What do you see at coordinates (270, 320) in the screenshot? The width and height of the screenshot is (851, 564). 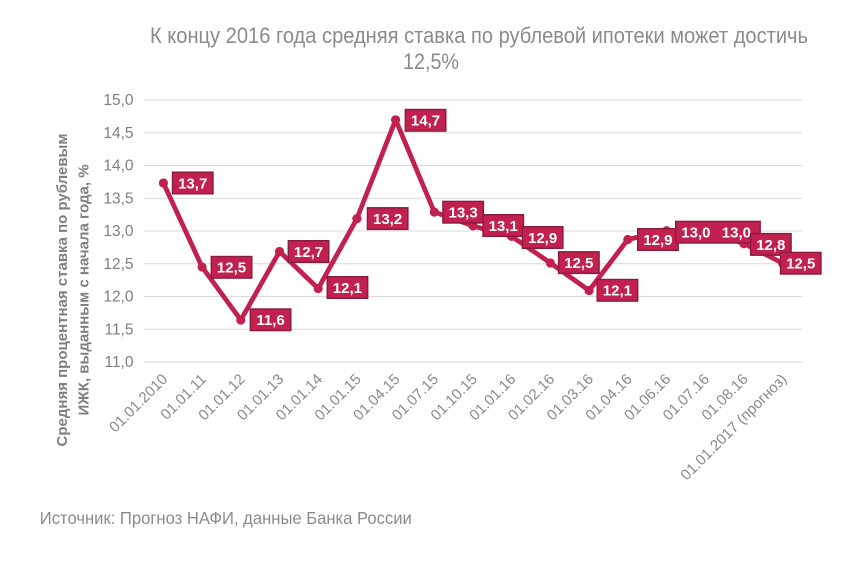 I see `svg-text: 11,6` at bounding box center [270, 320].